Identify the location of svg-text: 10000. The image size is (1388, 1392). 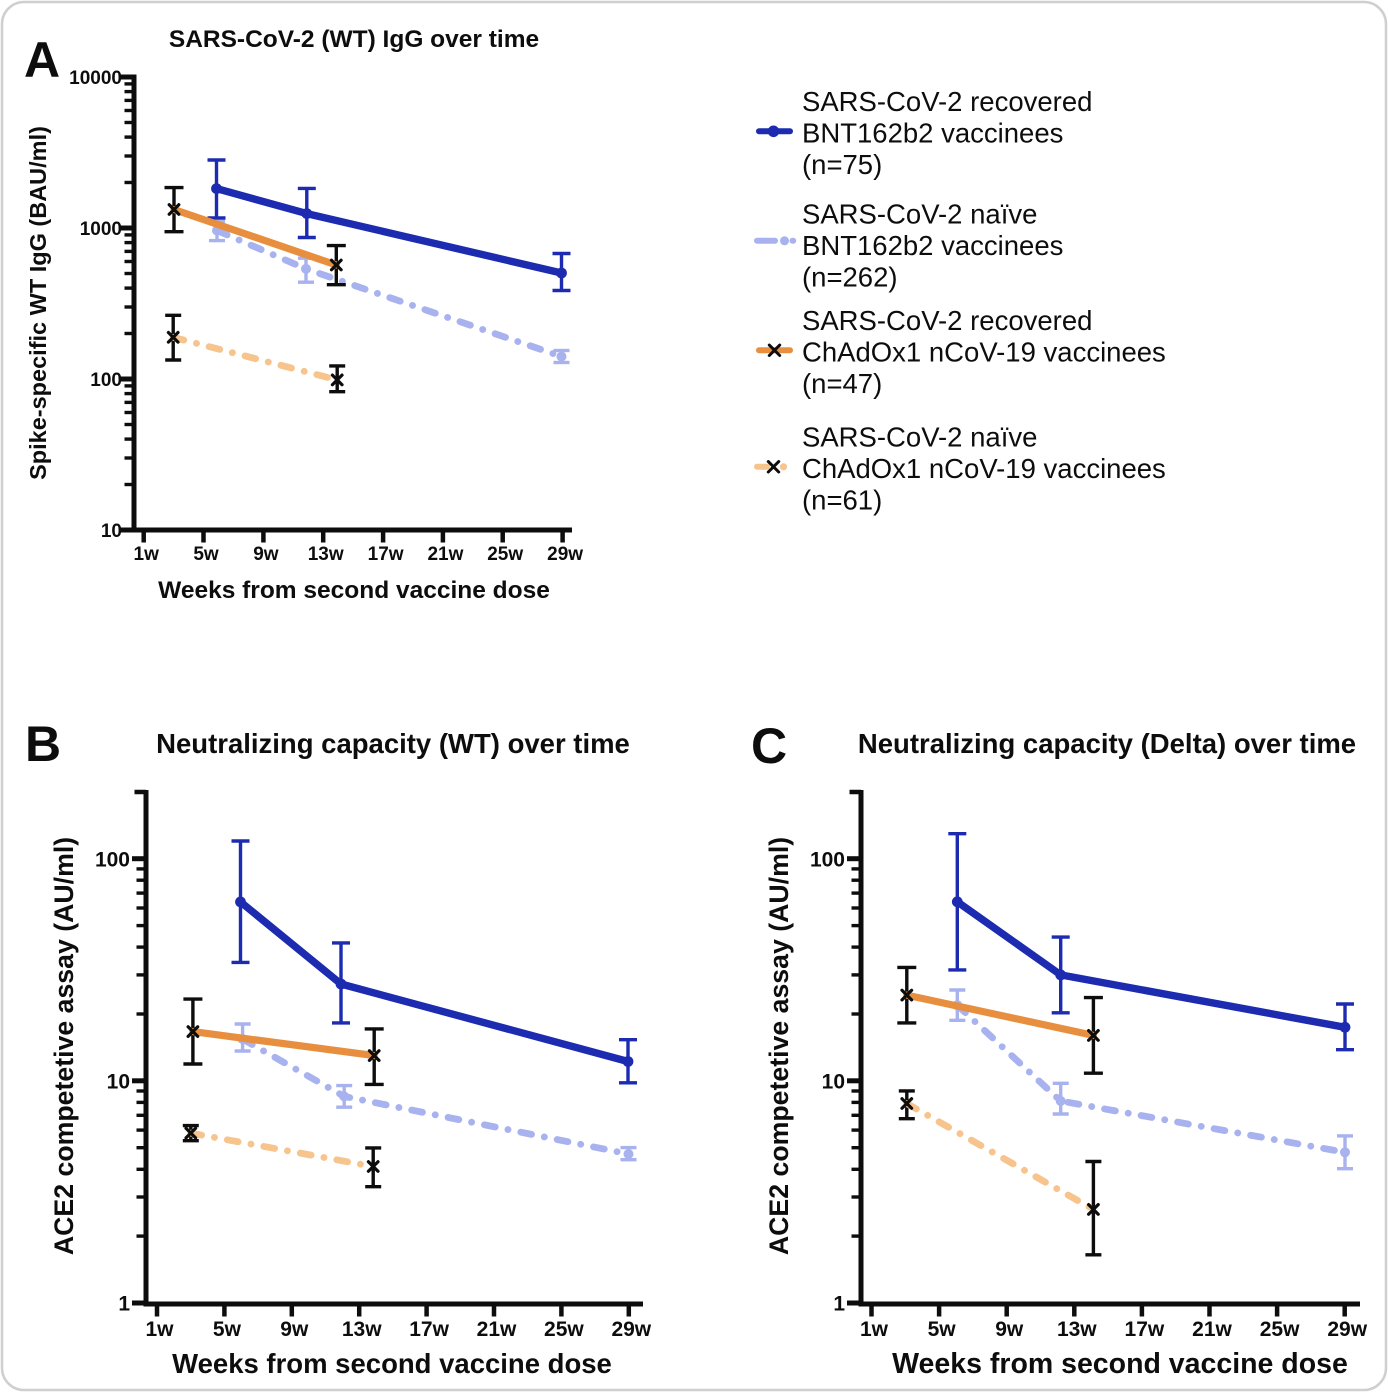
(95, 78).